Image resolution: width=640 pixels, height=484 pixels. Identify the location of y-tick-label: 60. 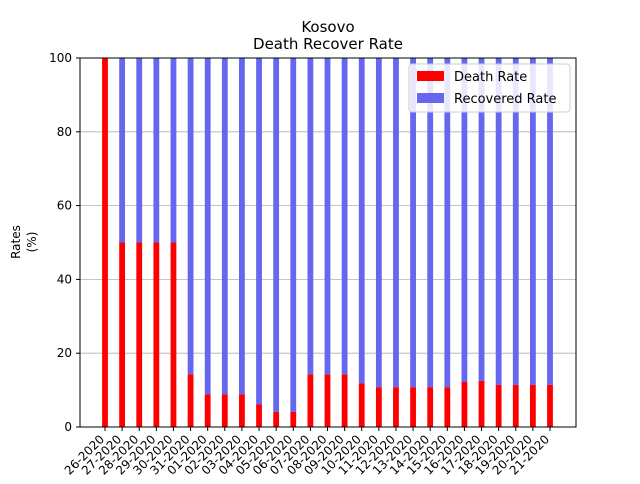
(64, 206).